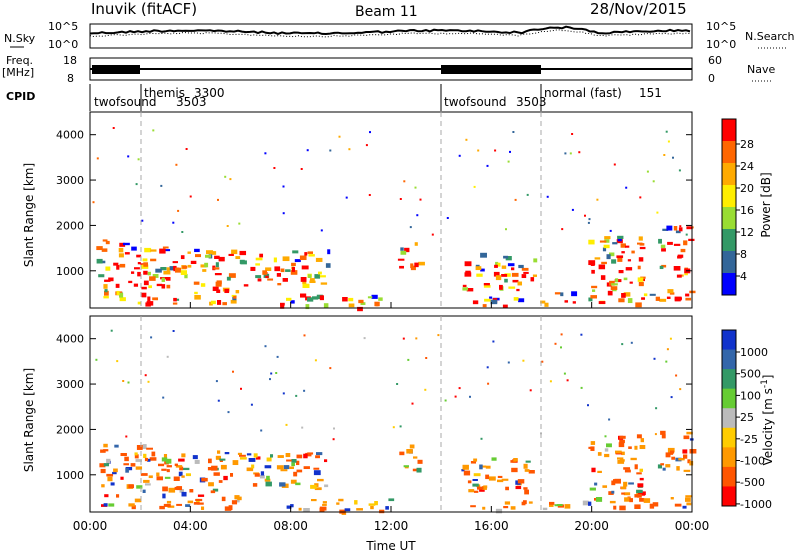 The width and height of the screenshot is (800, 554). What do you see at coordinates (70, 135) in the screenshot?
I see `ytick-label: 4000` at bounding box center [70, 135].